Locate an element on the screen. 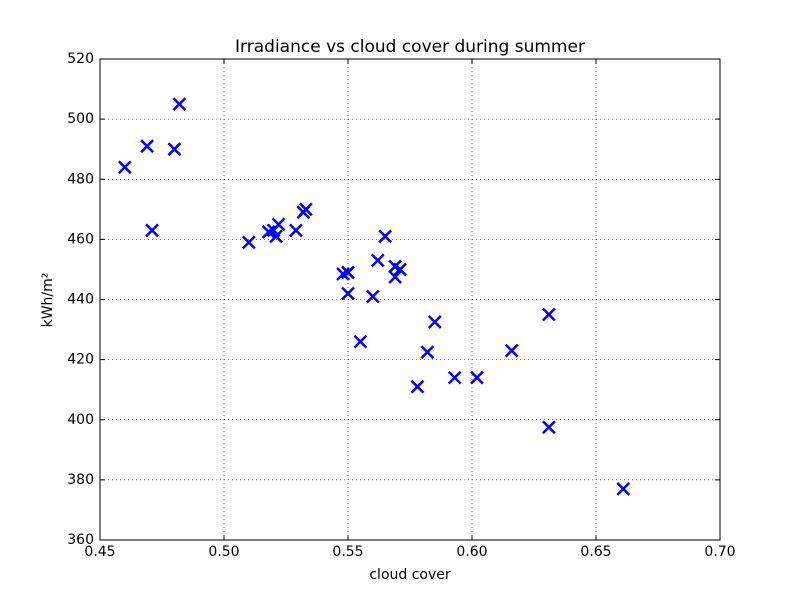  y-tick-label: 400 is located at coordinates (80, 420).